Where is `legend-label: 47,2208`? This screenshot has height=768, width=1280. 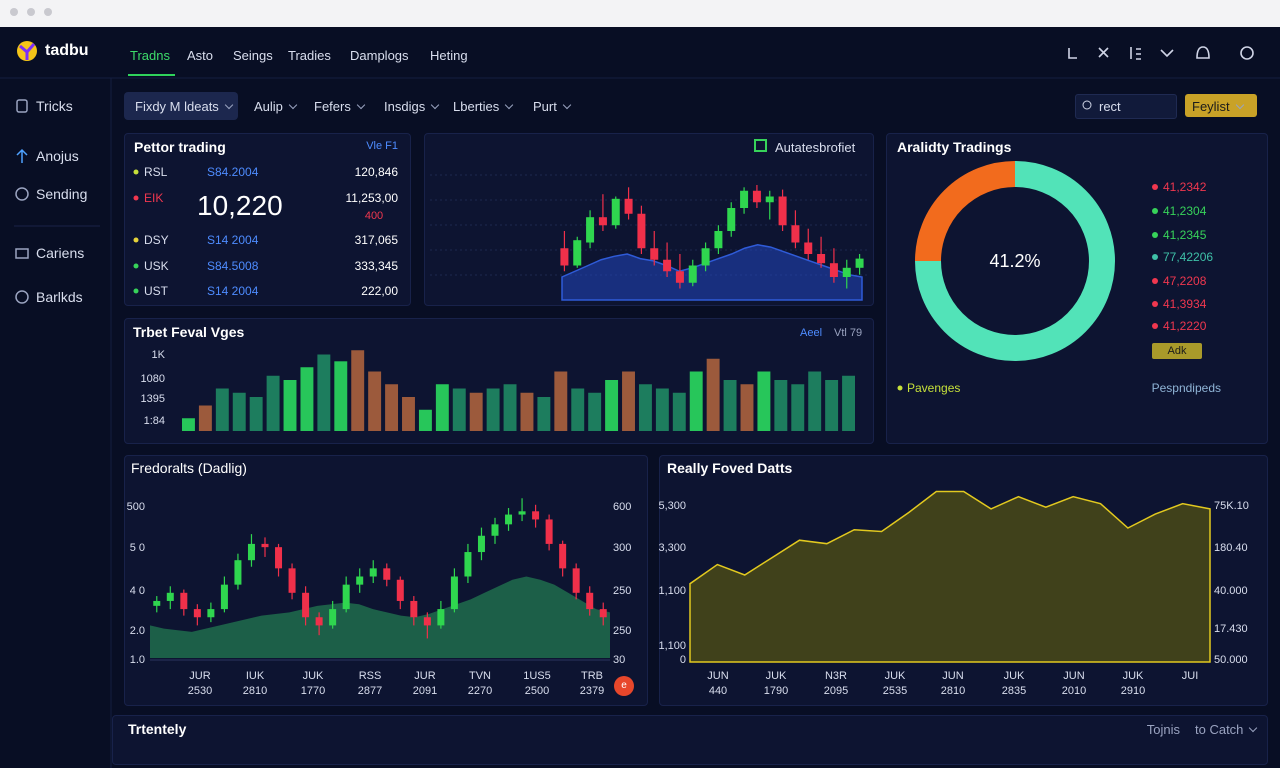 legend-label: 47,2208 is located at coordinates (1185, 281).